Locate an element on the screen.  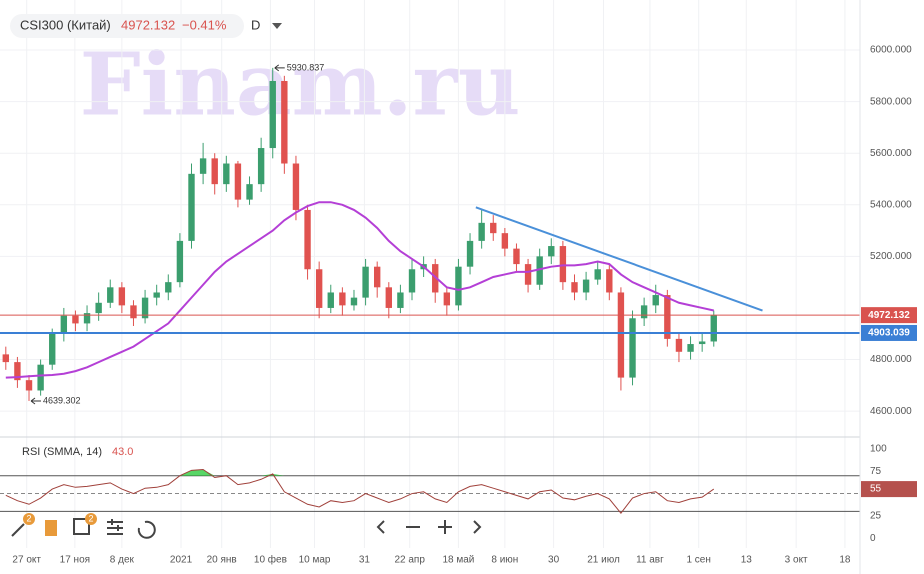
support-tag is located at coordinates (889, 332).